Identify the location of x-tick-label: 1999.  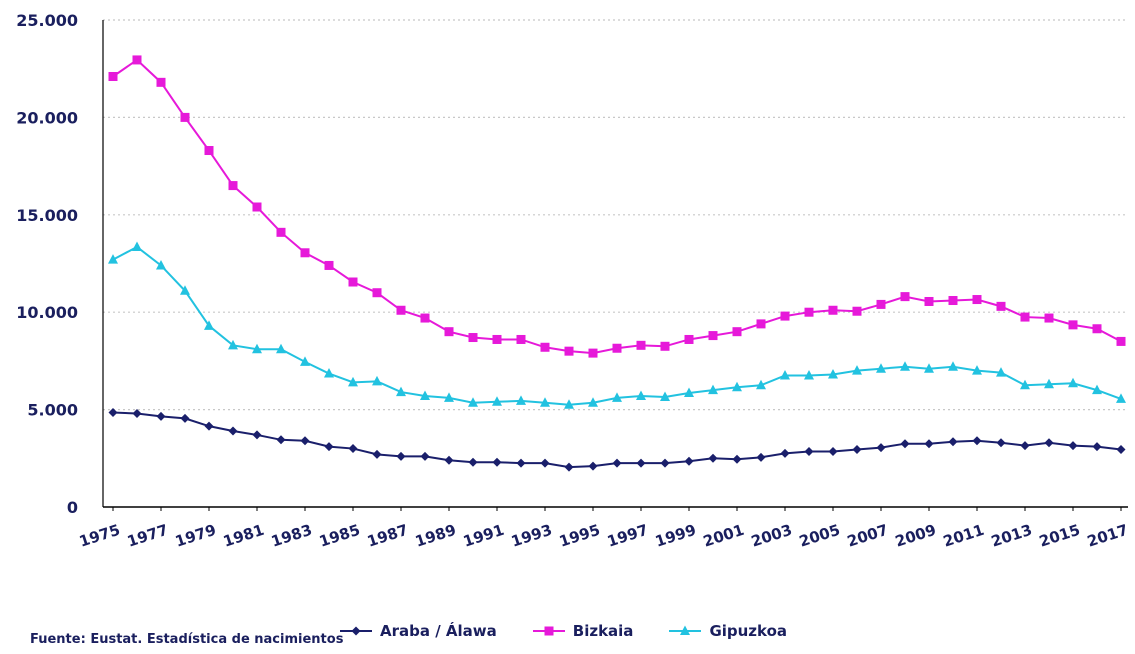
(675, 536).